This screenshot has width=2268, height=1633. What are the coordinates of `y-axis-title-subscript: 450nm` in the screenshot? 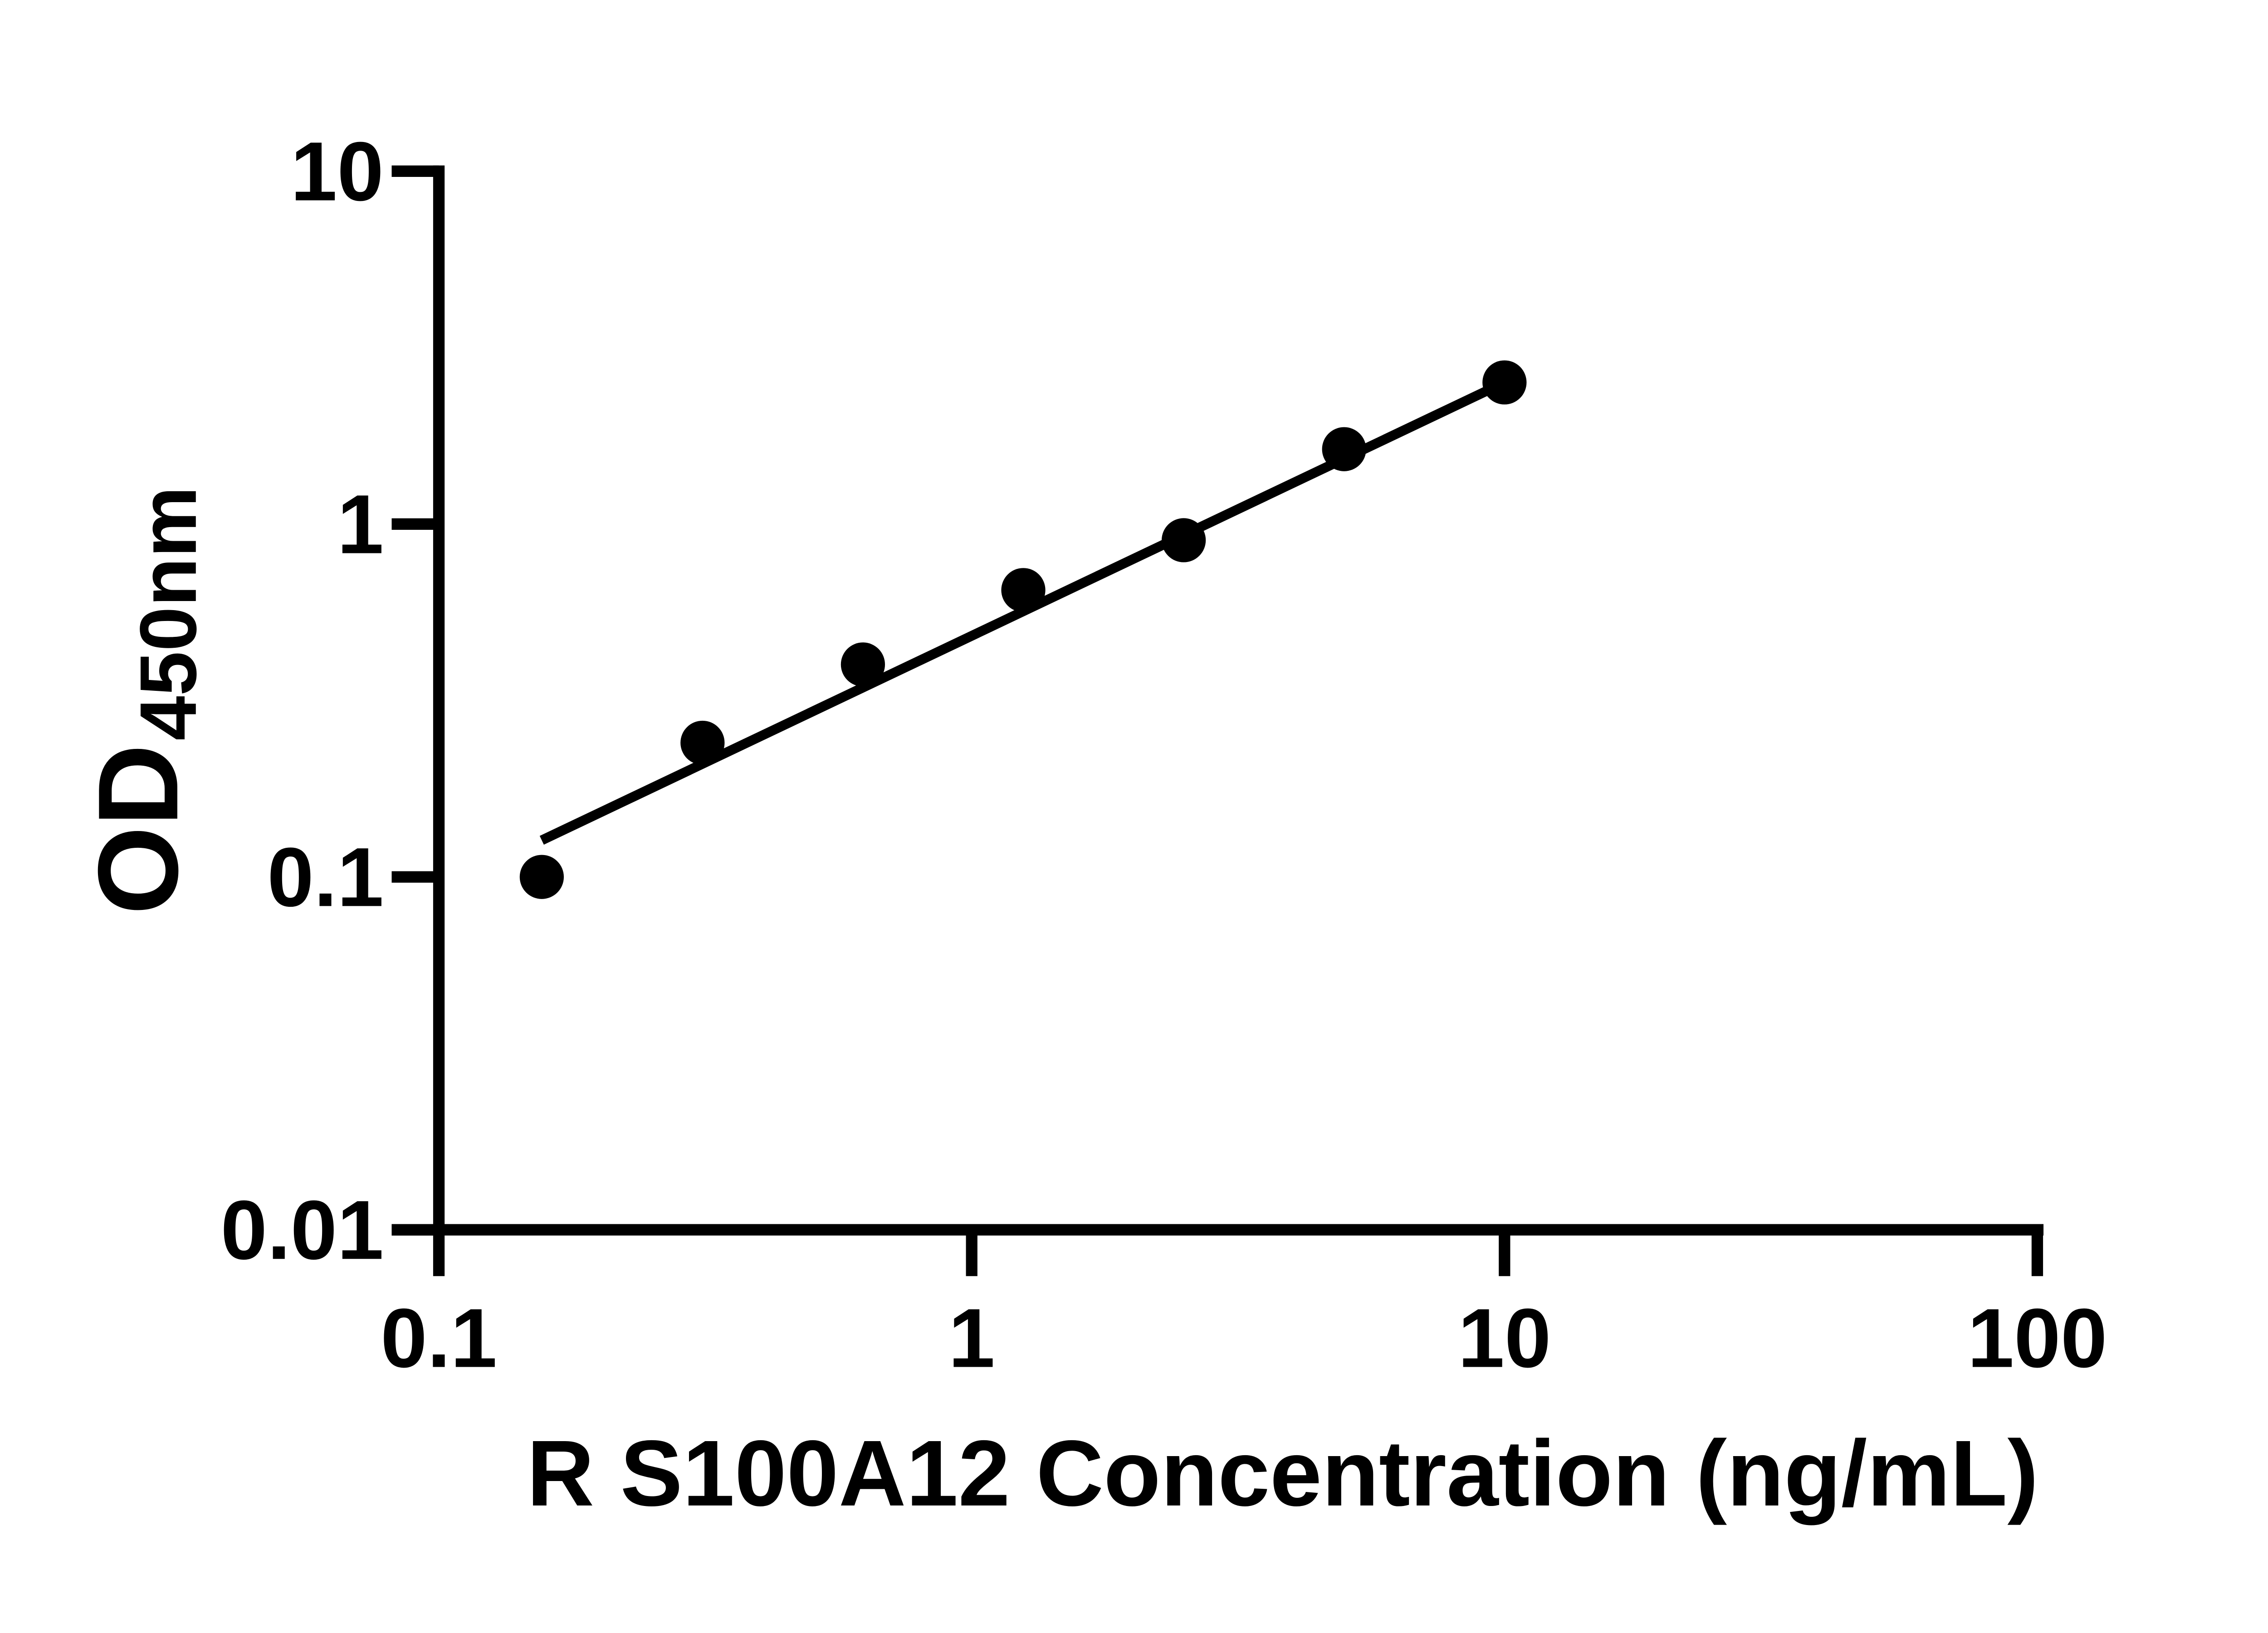 It's located at (168, 613).